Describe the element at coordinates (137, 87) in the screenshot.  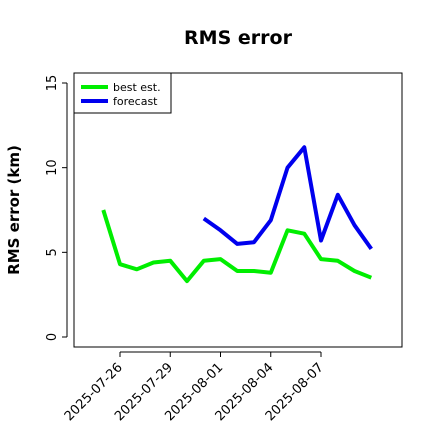
I see `legend-label-best-est: best est.` at that location.